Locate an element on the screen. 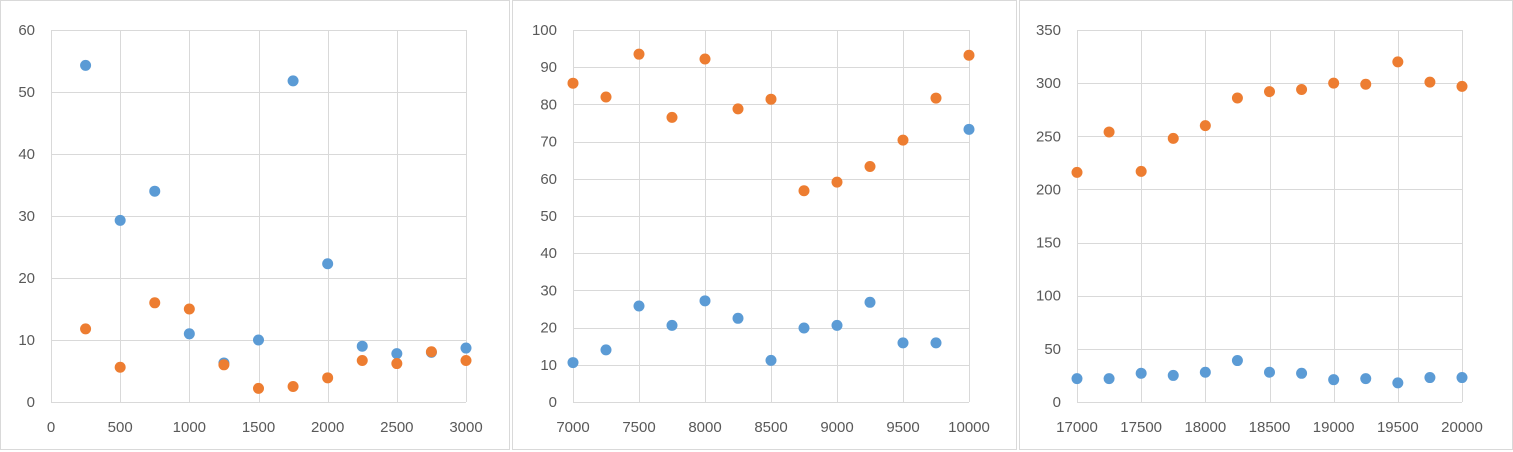  x-tick-label: 20000 is located at coordinates (1462, 427).